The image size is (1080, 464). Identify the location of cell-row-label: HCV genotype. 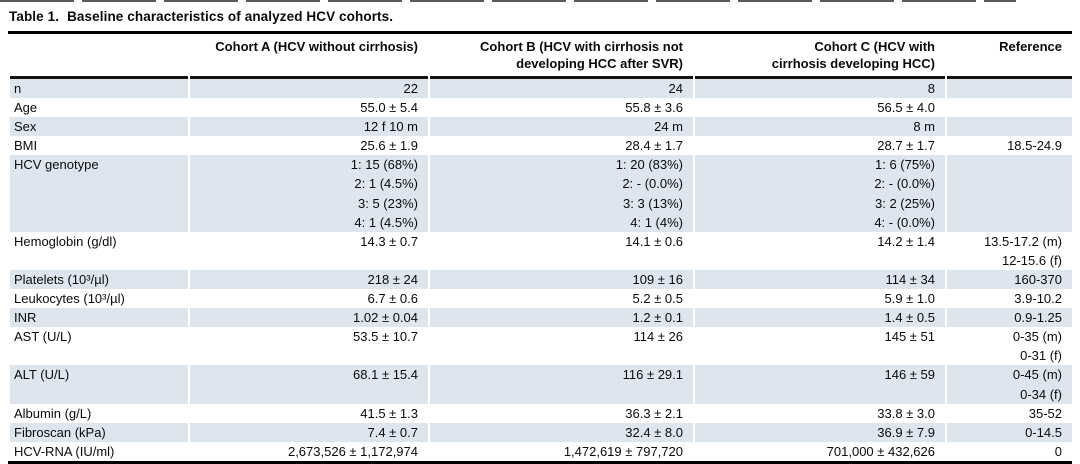
(99, 193).